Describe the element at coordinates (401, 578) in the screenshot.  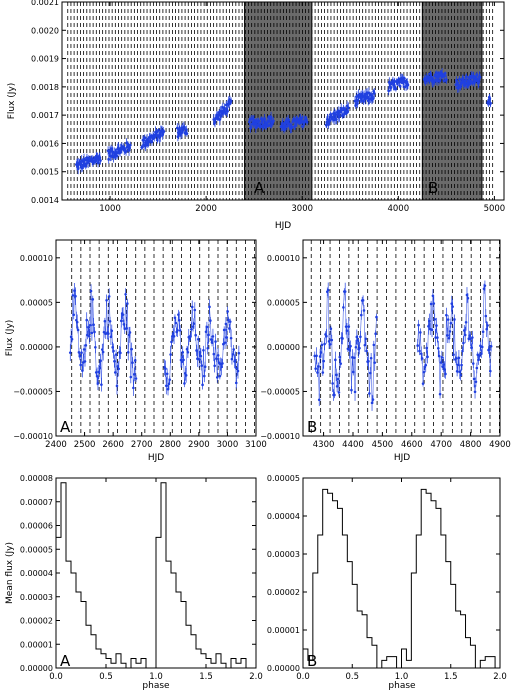
I see `histogram-step` at that location.